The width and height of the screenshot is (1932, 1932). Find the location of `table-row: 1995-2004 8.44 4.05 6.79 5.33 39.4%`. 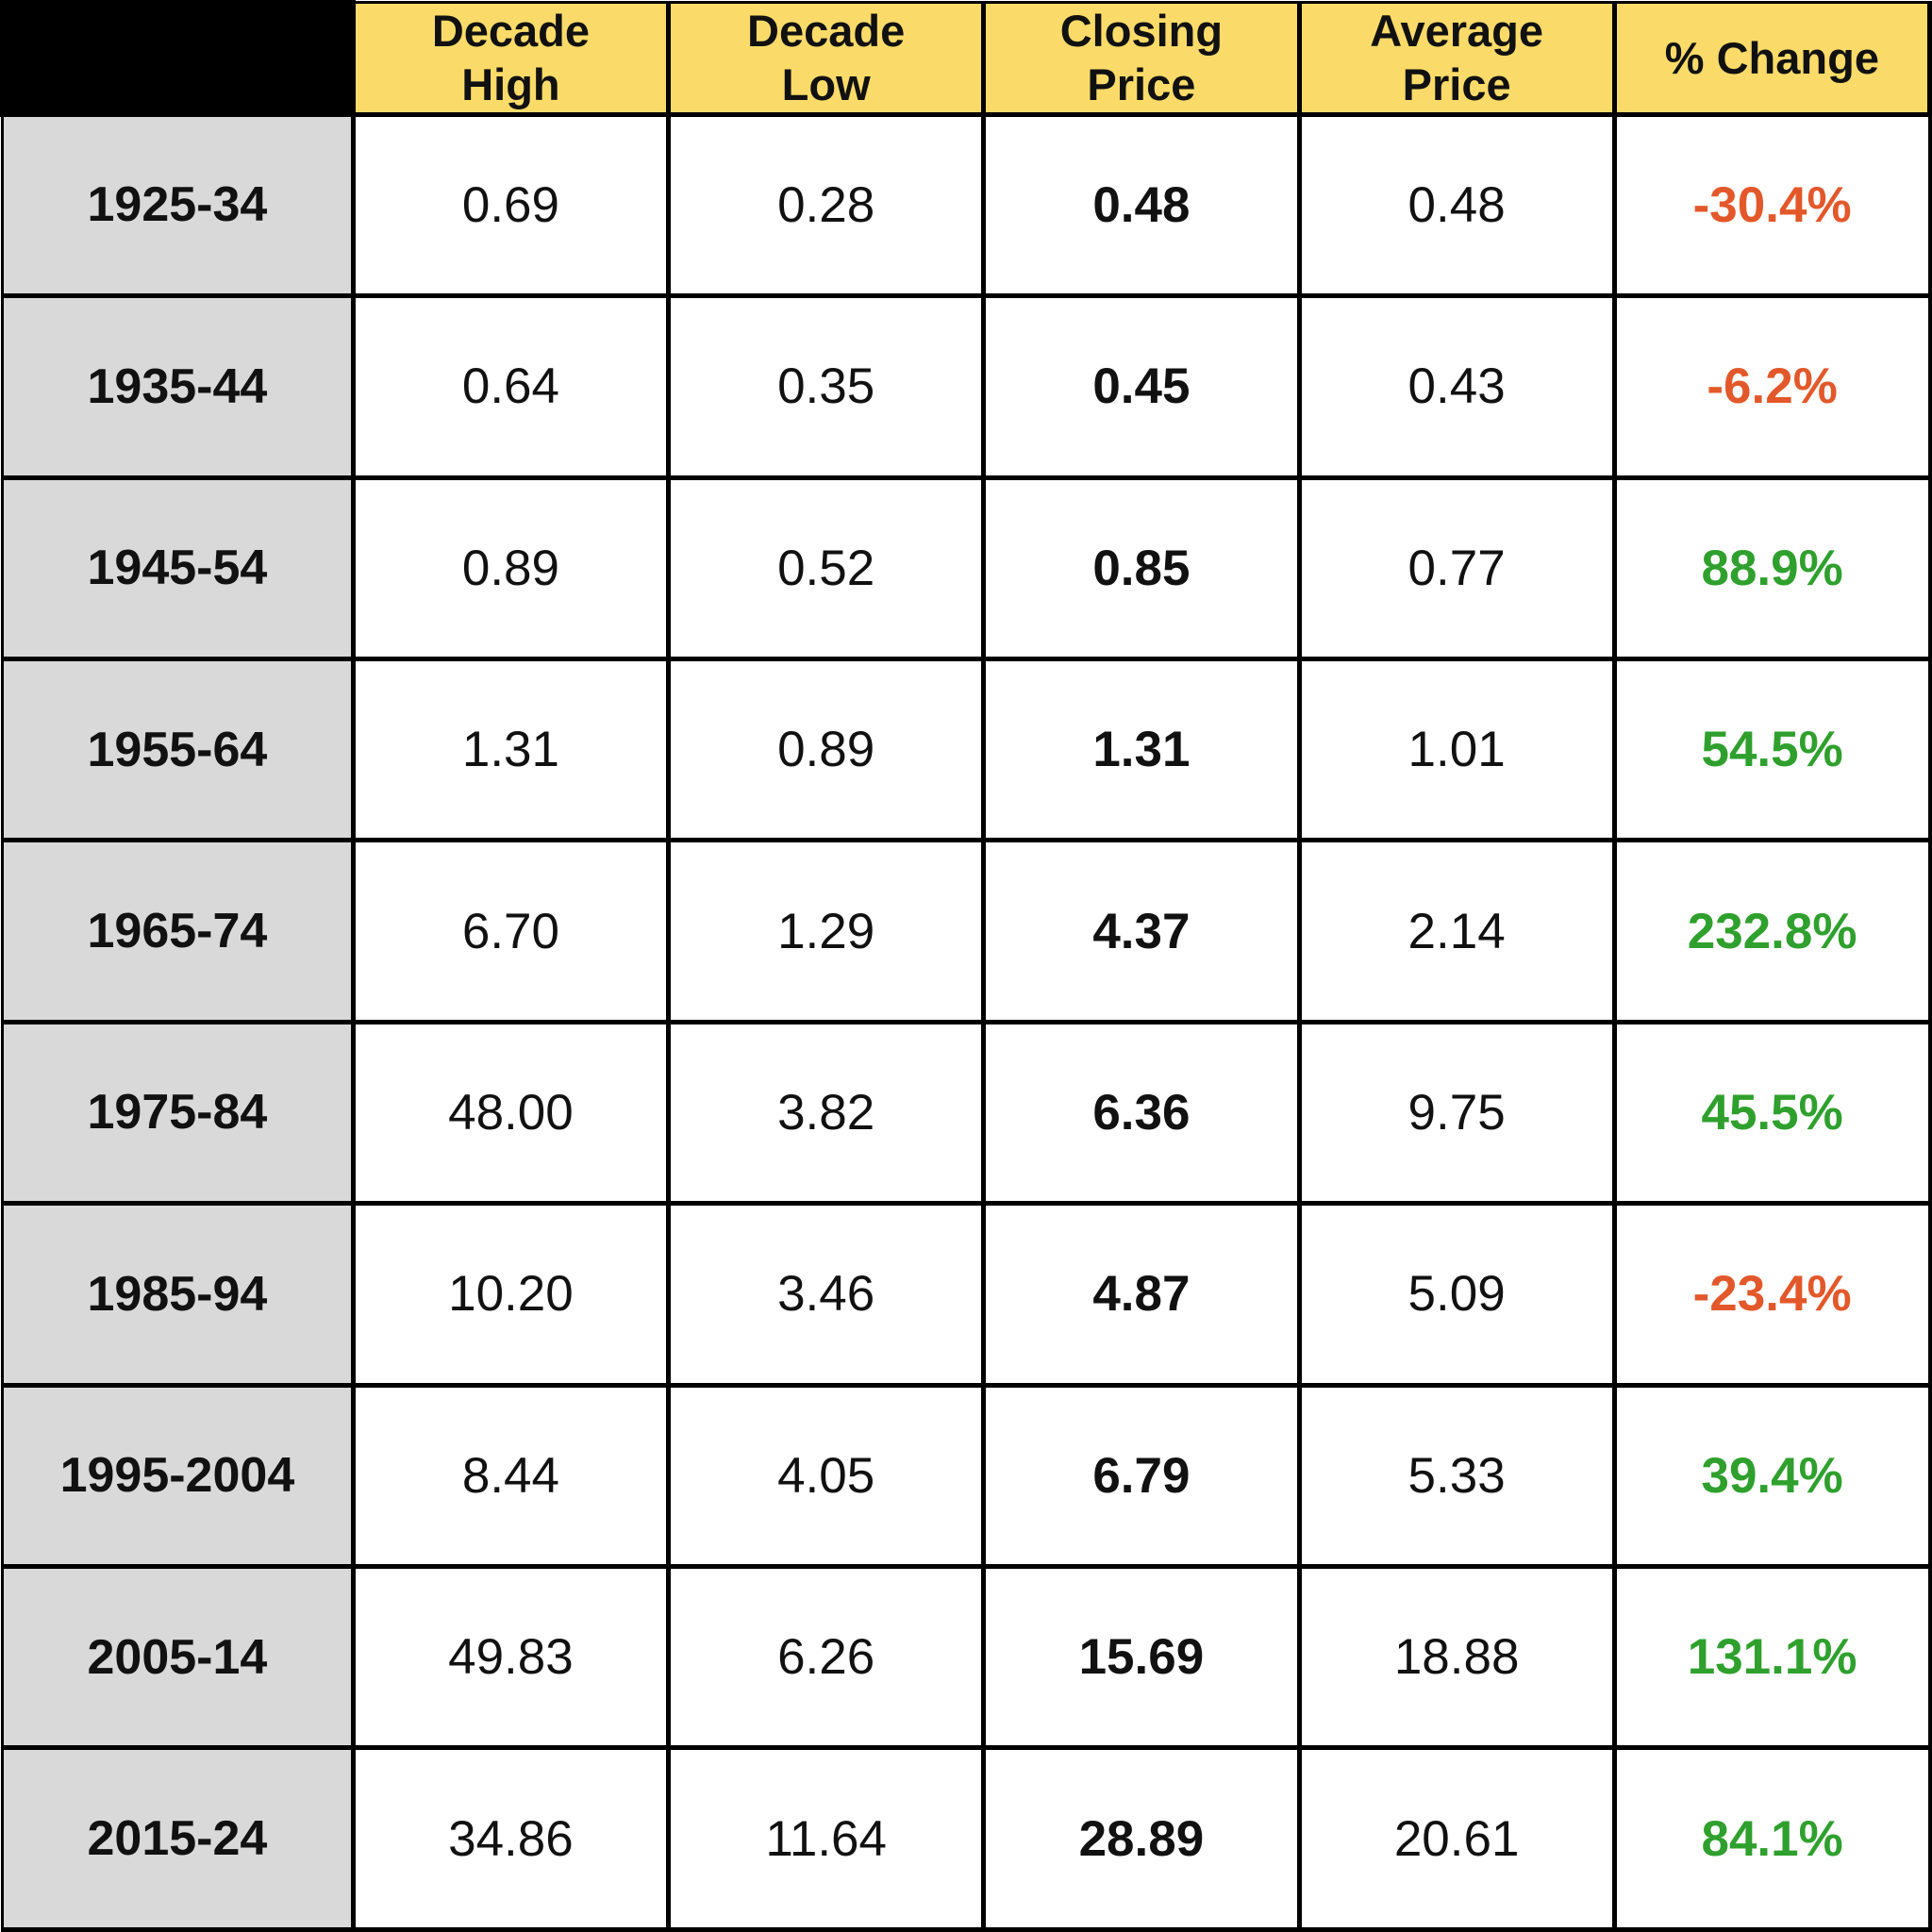

table-row: 1995-2004 8.44 4.05 6.79 5.33 39.4% is located at coordinates (967, 1476).